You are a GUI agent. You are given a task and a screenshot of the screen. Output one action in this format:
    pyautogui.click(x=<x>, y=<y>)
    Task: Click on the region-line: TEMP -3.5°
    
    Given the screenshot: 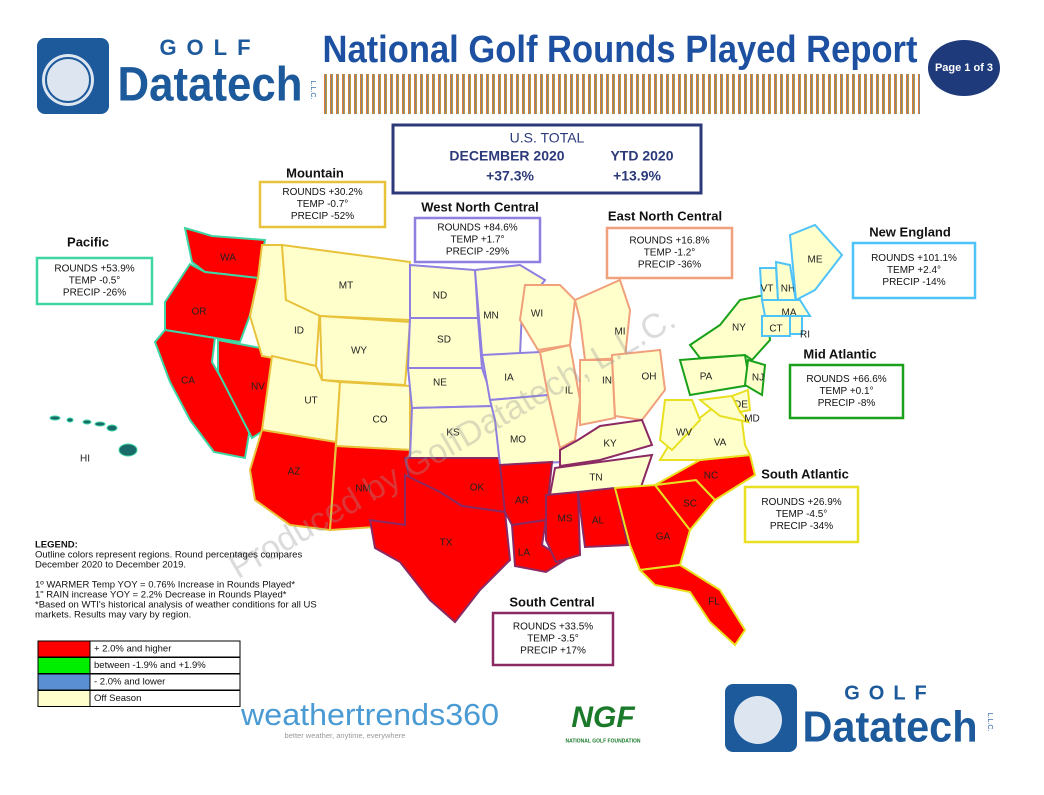 What is the action you would take?
    pyautogui.click(x=553, y=639)
    